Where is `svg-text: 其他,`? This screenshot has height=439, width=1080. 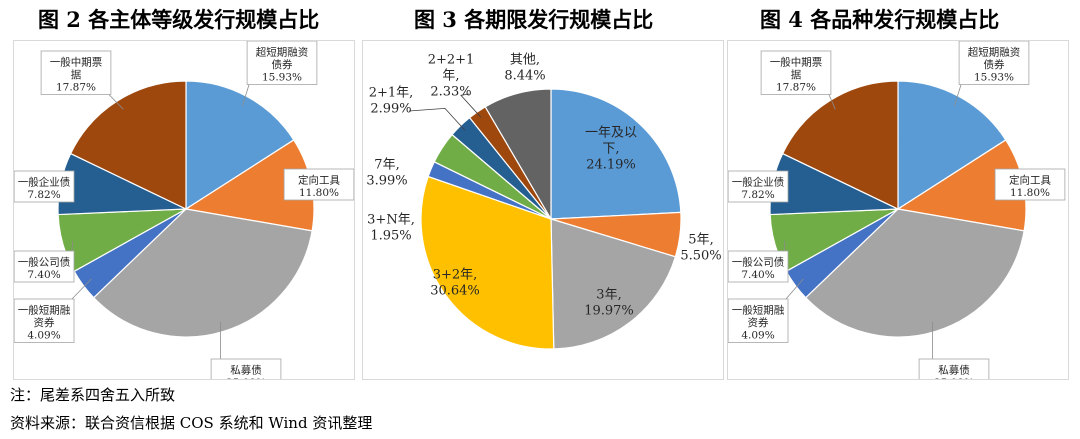 svg-text: 其他, is located at coordinates (525, 60).